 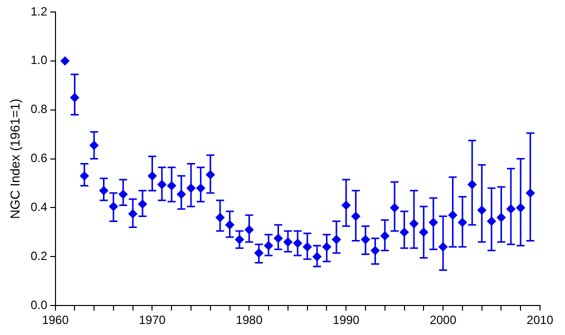 I want to click on x-tick-label: 1990, so click(x=346, y=320).